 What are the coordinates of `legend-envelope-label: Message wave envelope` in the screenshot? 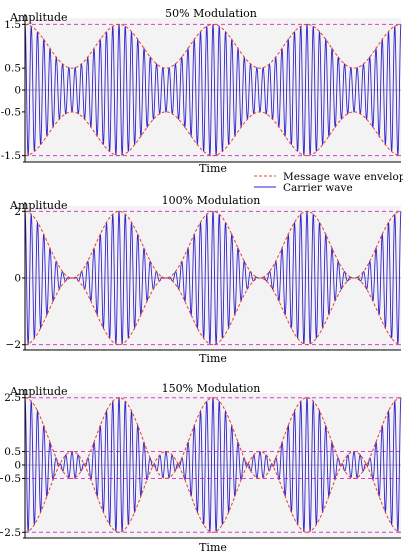 It's located at (343, 177).